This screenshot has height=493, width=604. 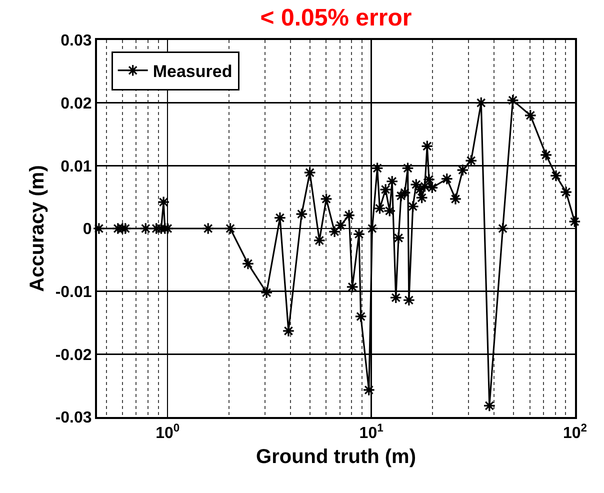 What do you see at coordinates (371, 432) in the screenshot?
I see `x-tick-label: 10$^{1}$` at bounding box center [371, 432].